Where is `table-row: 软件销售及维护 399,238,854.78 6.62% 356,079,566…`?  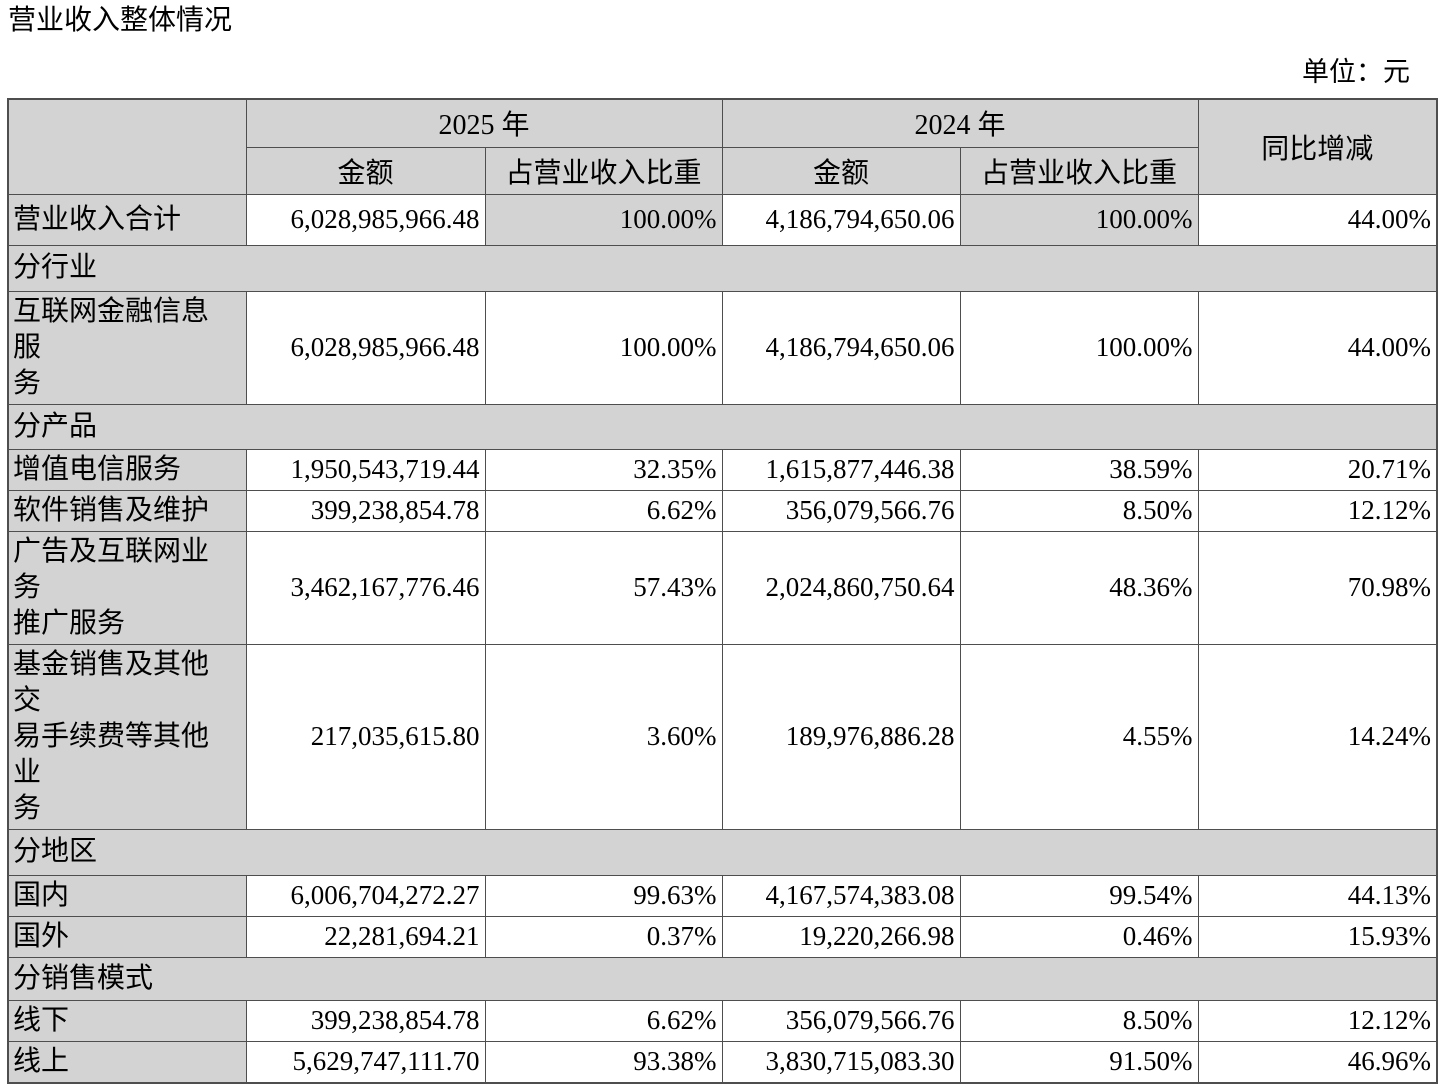
table-row: 软件销售及维护 399,238,854.78 6.62% 356,079,566… is located at coordinates (722, 510).